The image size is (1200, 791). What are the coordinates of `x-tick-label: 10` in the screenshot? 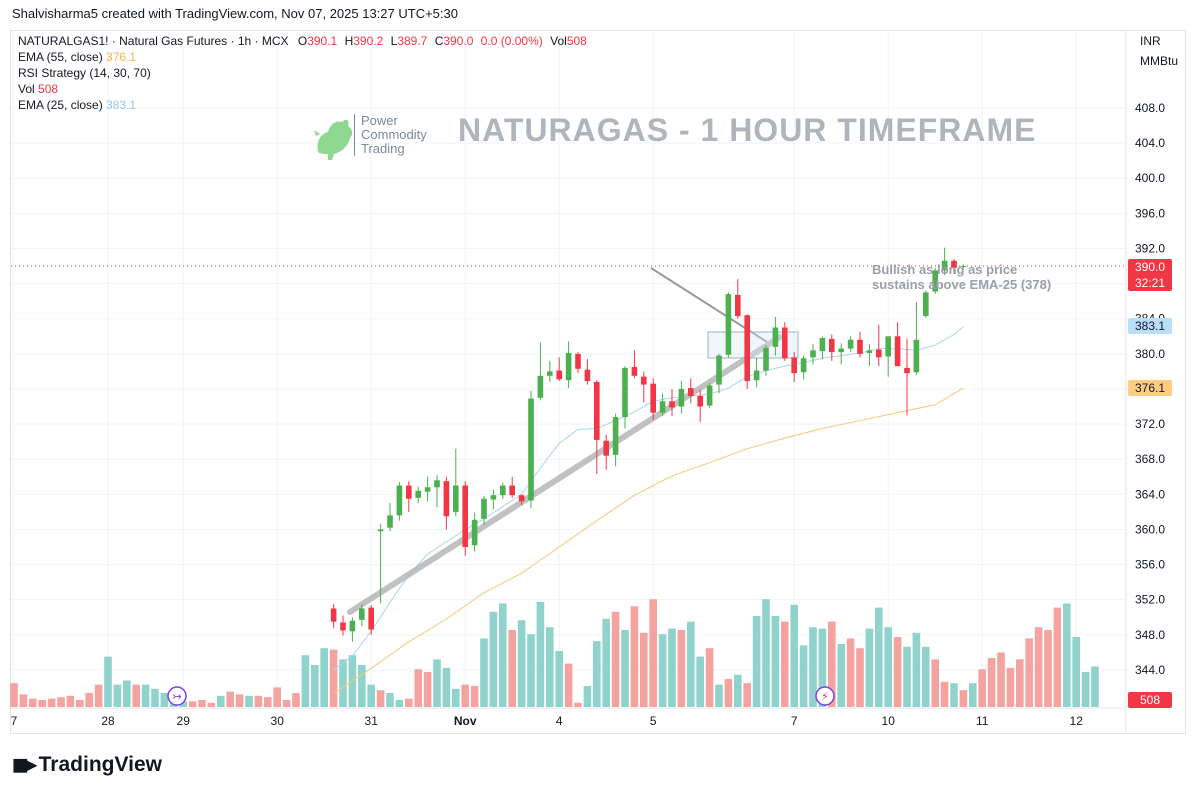 It's located at (889, 721).